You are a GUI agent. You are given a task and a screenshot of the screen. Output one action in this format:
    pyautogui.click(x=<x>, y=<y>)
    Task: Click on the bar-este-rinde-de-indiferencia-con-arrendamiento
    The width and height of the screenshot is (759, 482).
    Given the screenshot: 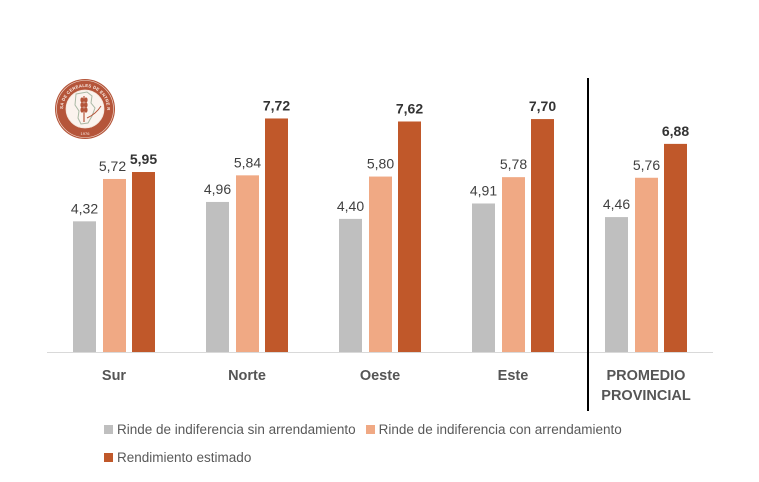 What is the action you would take?
    pyautogui.click(x=513, y=264)
    